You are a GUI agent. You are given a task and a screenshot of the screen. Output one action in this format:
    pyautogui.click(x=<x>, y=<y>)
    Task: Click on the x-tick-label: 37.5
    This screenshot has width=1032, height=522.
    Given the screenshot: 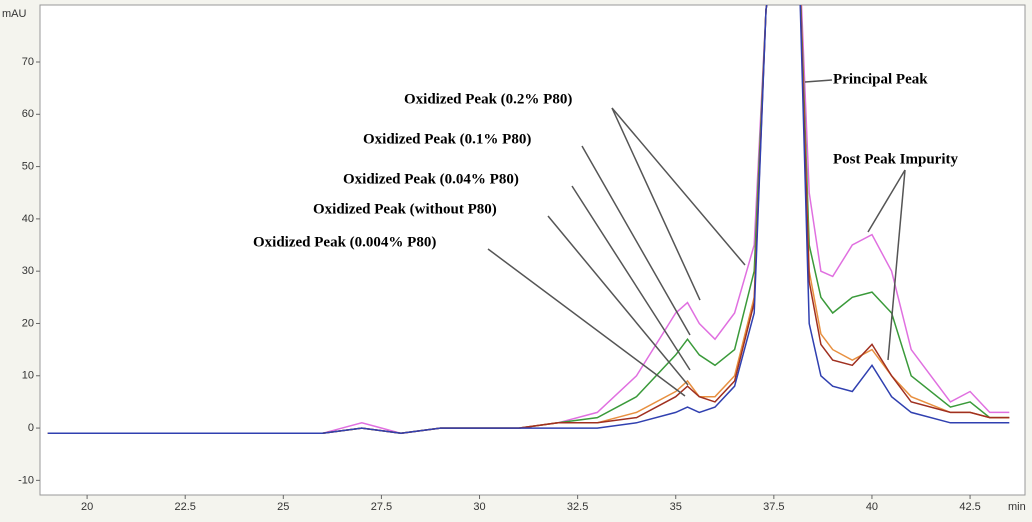 What is the action you would take?
    pyautogui.click(x=773, y=507)
    